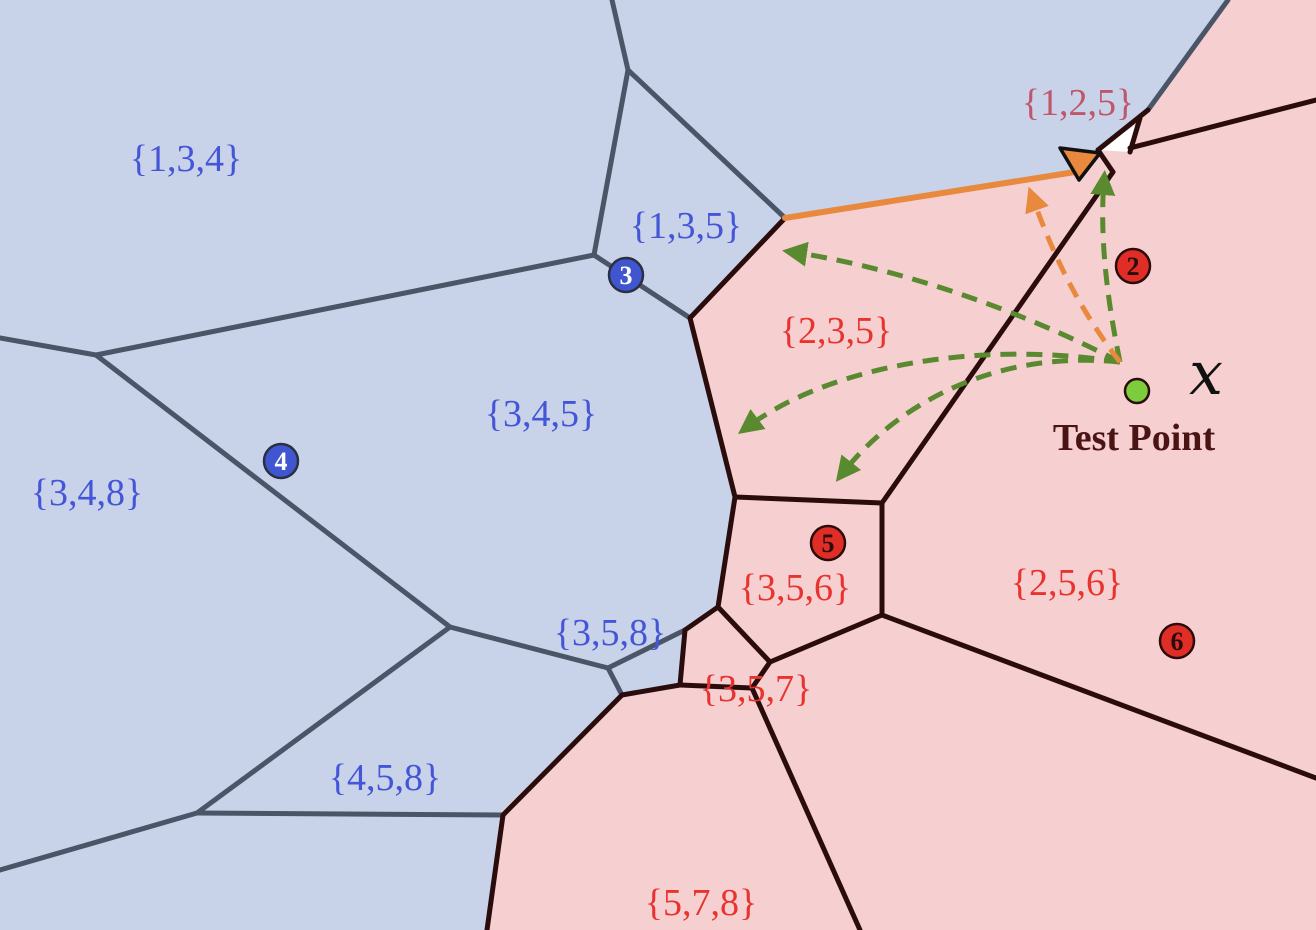  I want to click on site-5-number: 5, so click(828, 543).